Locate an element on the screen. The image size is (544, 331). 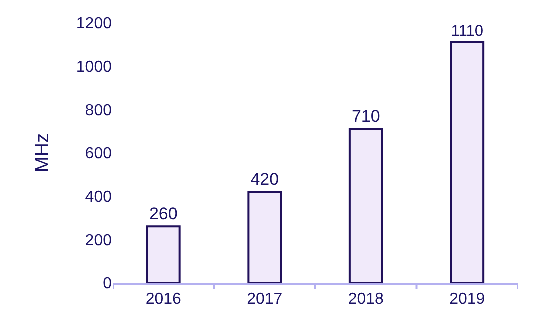
y-tick-label: 200 is located at coordinates (98, 241).